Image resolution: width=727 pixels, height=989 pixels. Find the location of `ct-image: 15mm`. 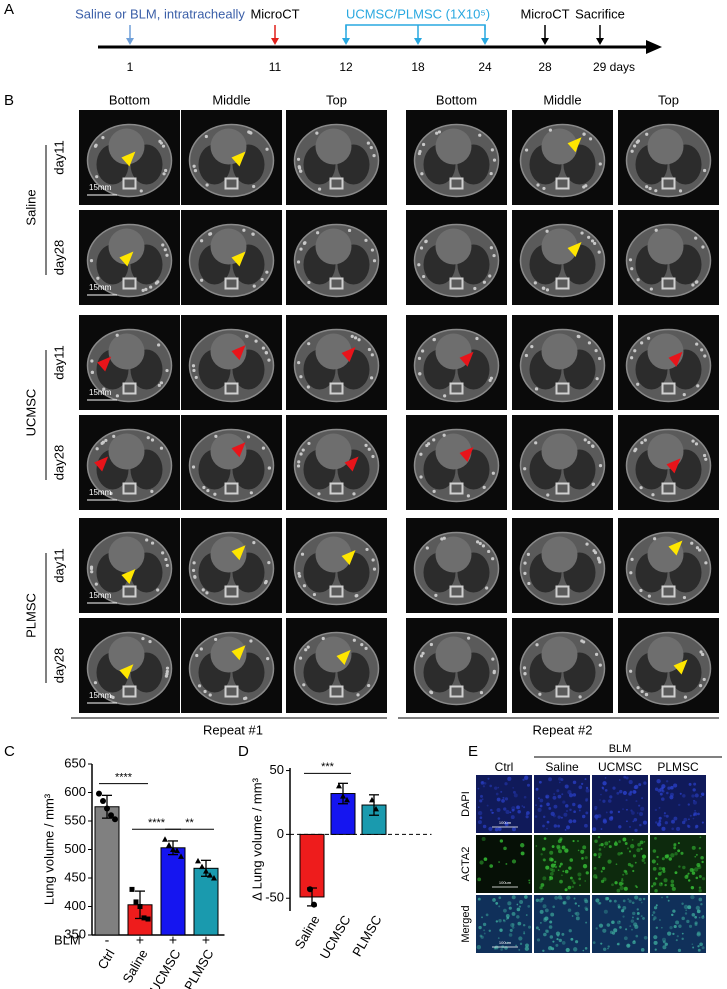

ct-image: 15mm is located at coordinates (129, 157).